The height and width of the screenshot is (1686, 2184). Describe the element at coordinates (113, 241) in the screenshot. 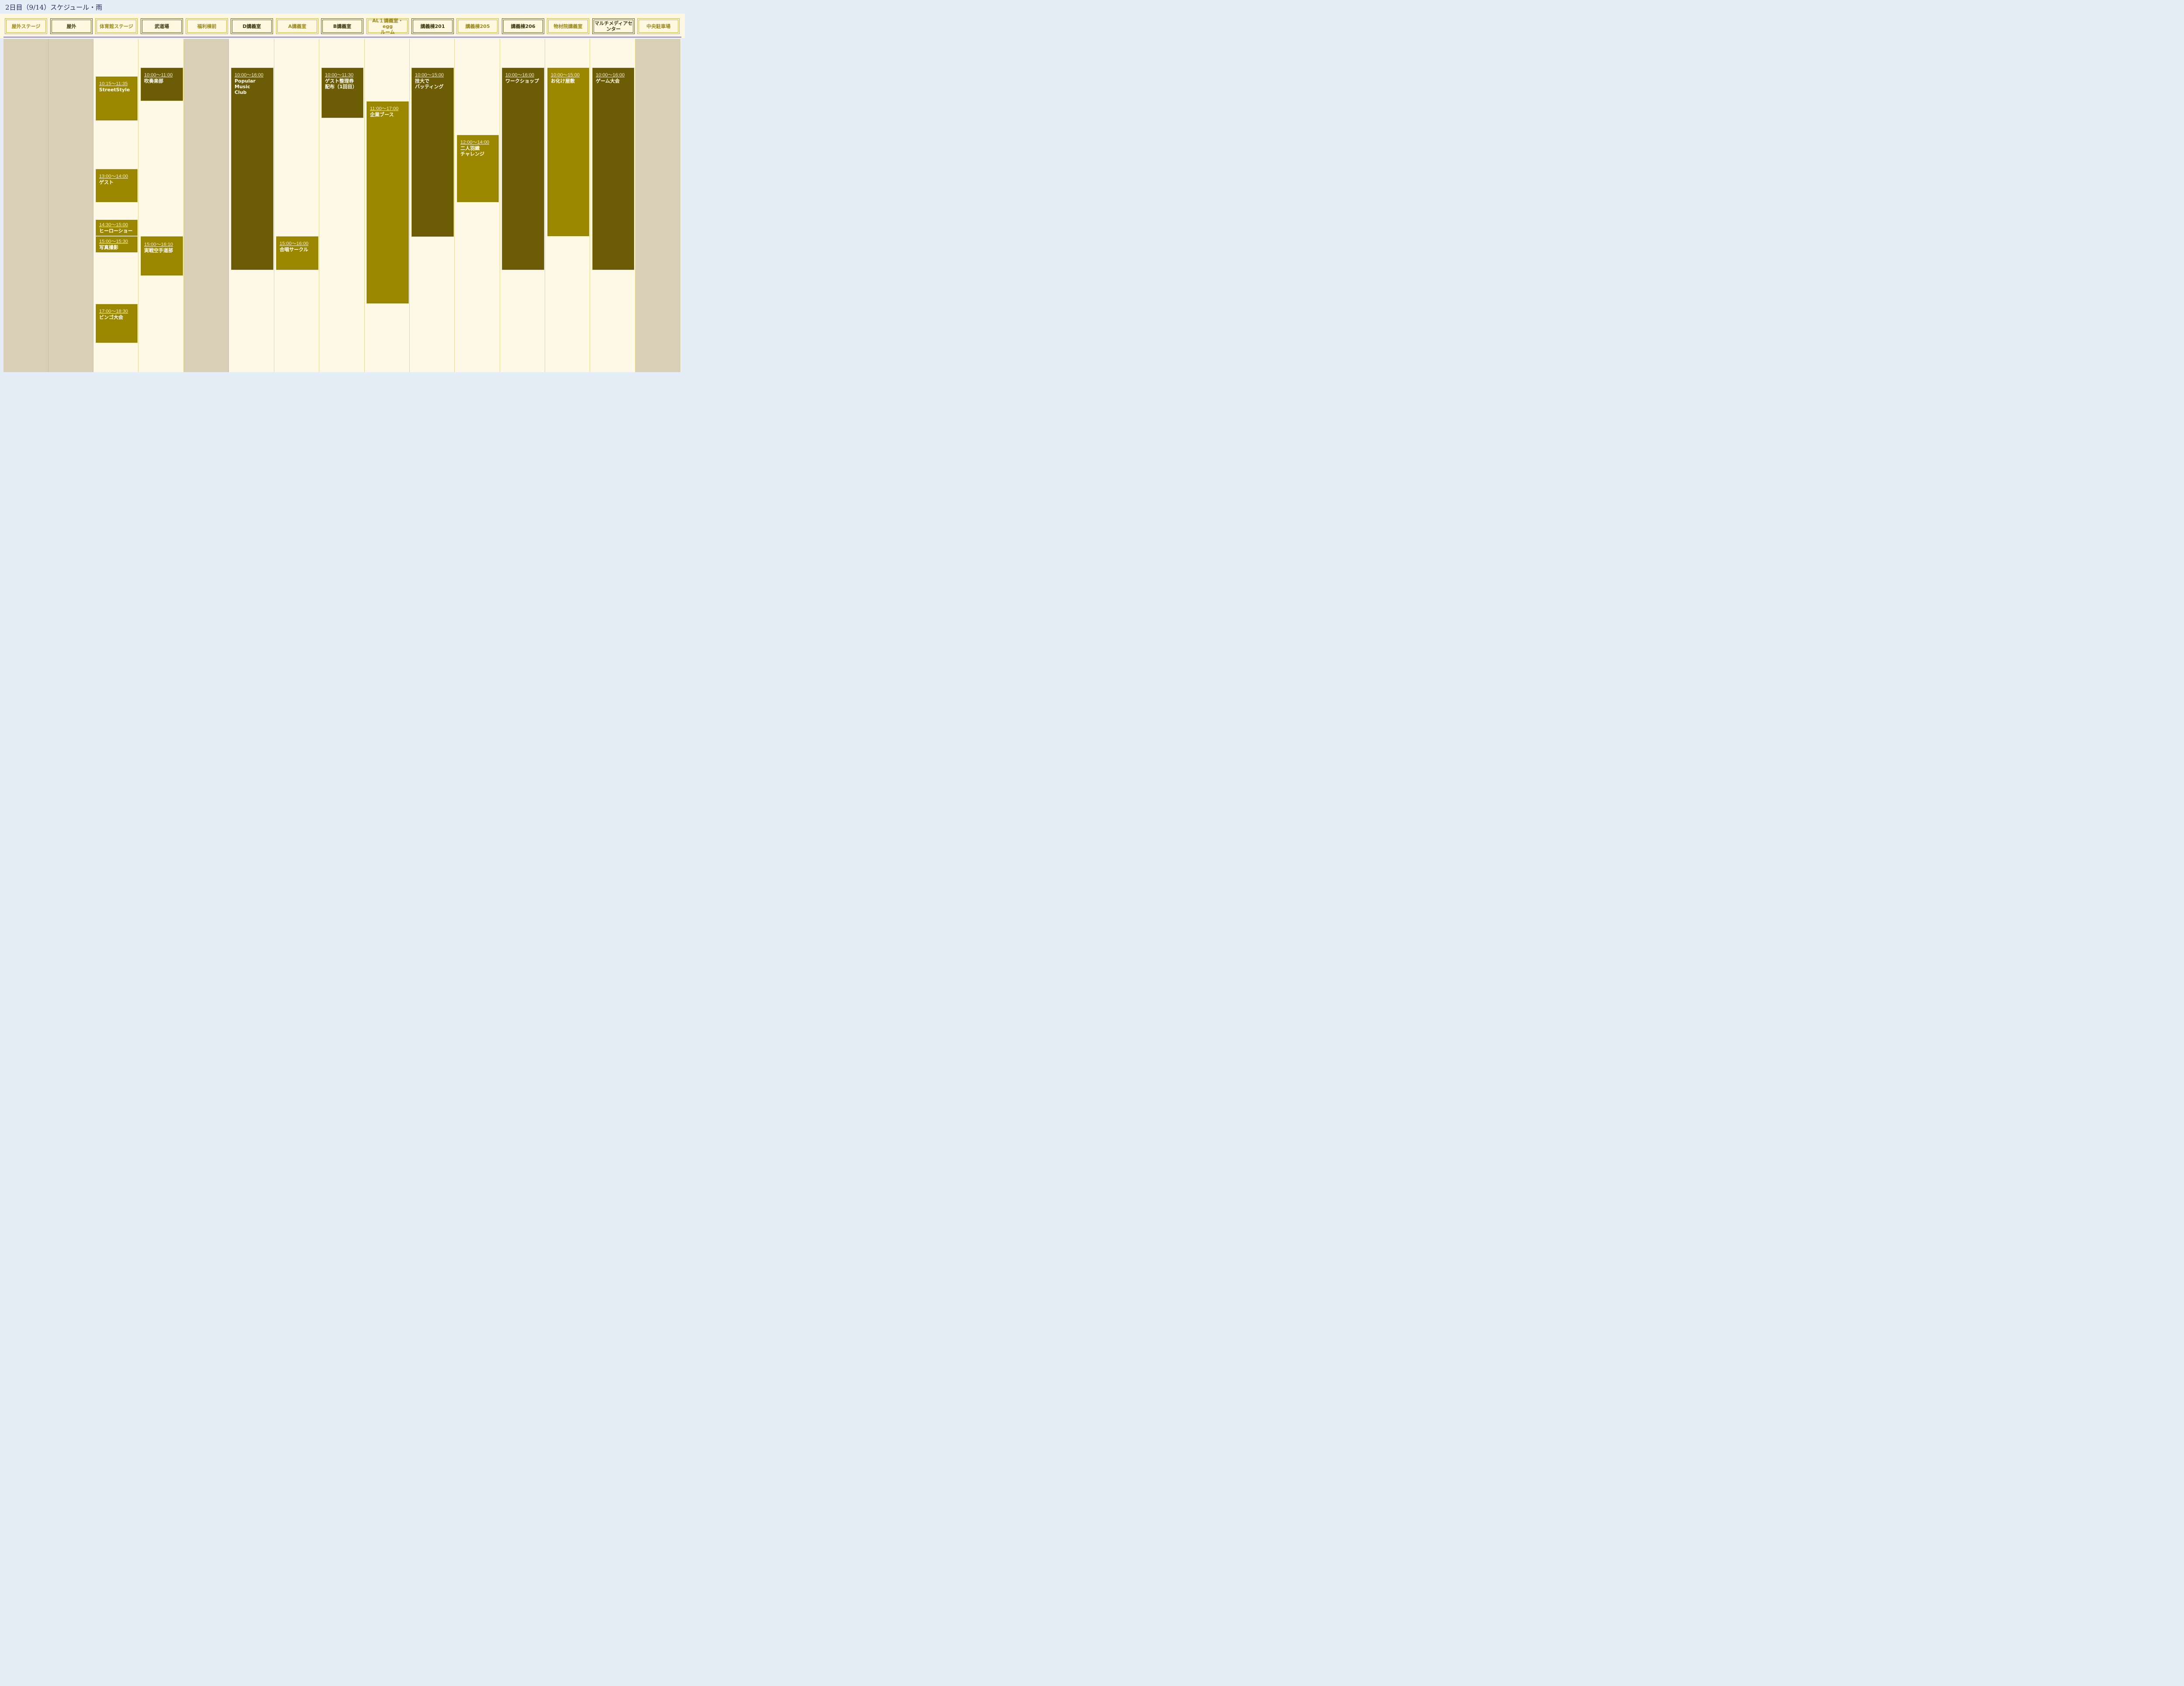

I see `event-time: 15:00〜15:30` at that location.